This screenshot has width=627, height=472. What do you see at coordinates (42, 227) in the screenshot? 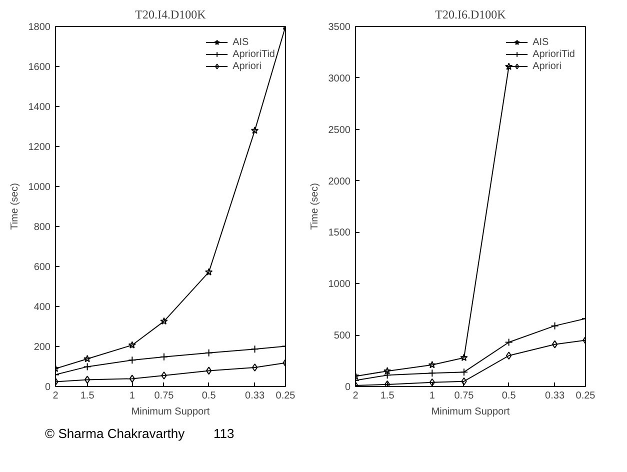
I see `y-tick-label: 800` at bounding box center [42, 227].